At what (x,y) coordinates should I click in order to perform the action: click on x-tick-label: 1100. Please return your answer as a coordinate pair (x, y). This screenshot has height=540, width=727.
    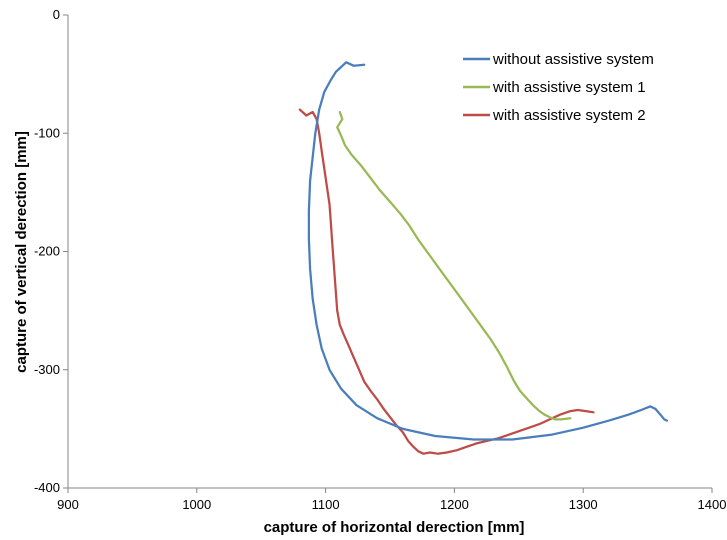
    Looking at the image, I should click on (326, 504).